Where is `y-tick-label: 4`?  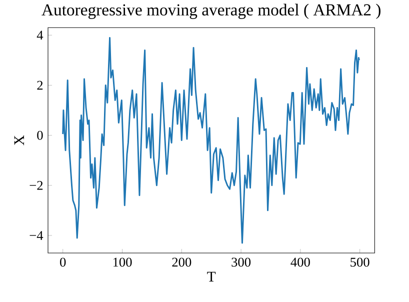
y-tick-label: 4 is located at coordinates (40, 35).